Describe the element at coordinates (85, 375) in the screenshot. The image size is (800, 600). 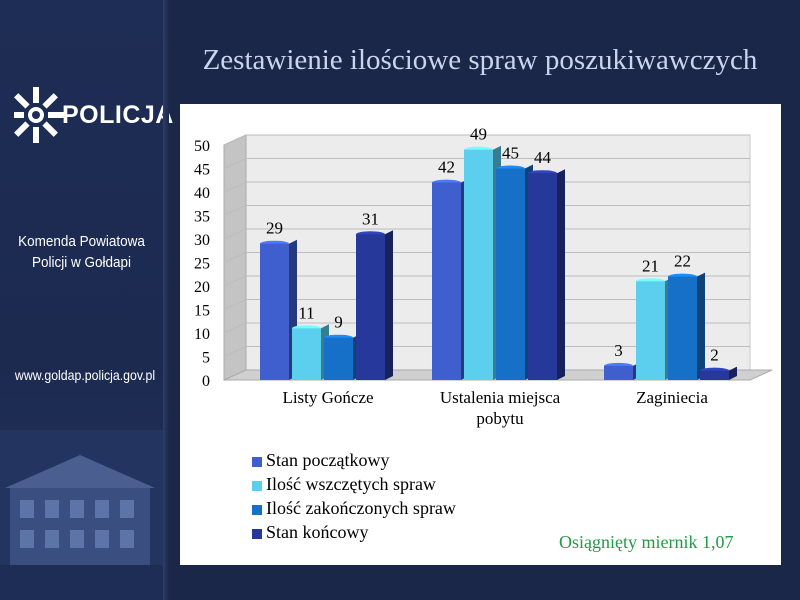
I see `website-url: www.goldap.policja.gov.pl` at that location.